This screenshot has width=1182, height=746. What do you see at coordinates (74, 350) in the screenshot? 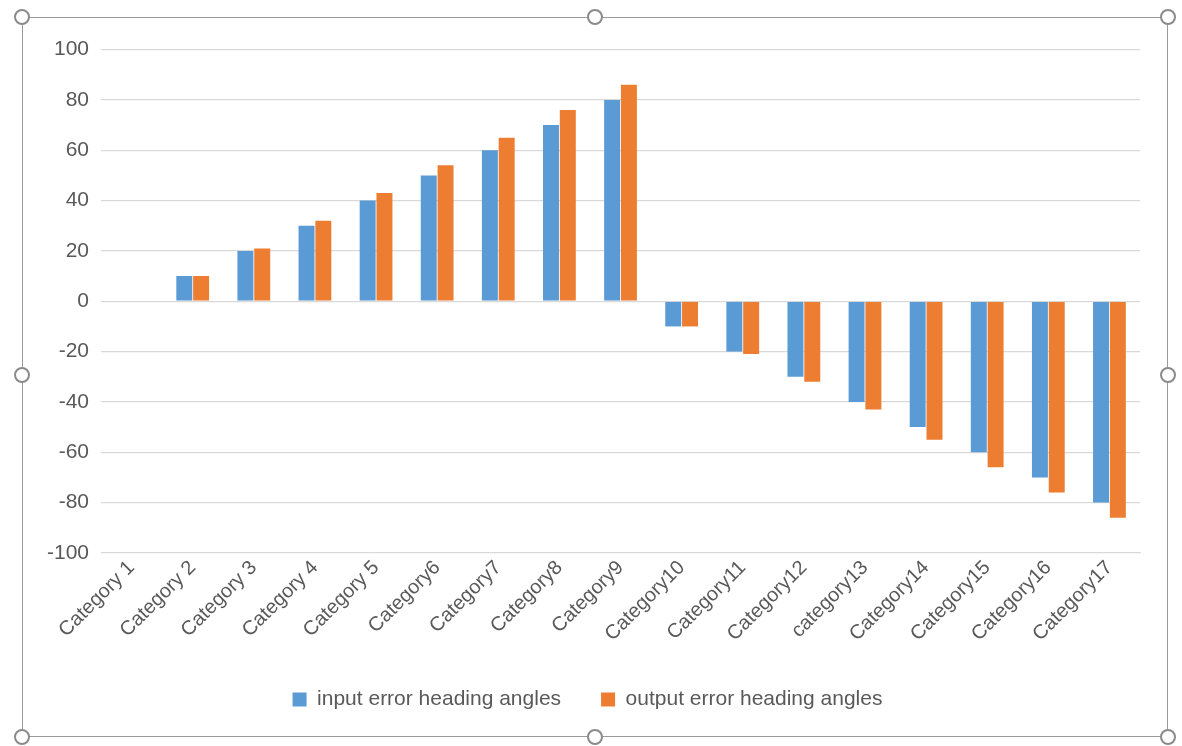
I see `y-tick-label: -20` at bounding box center [74, 350].